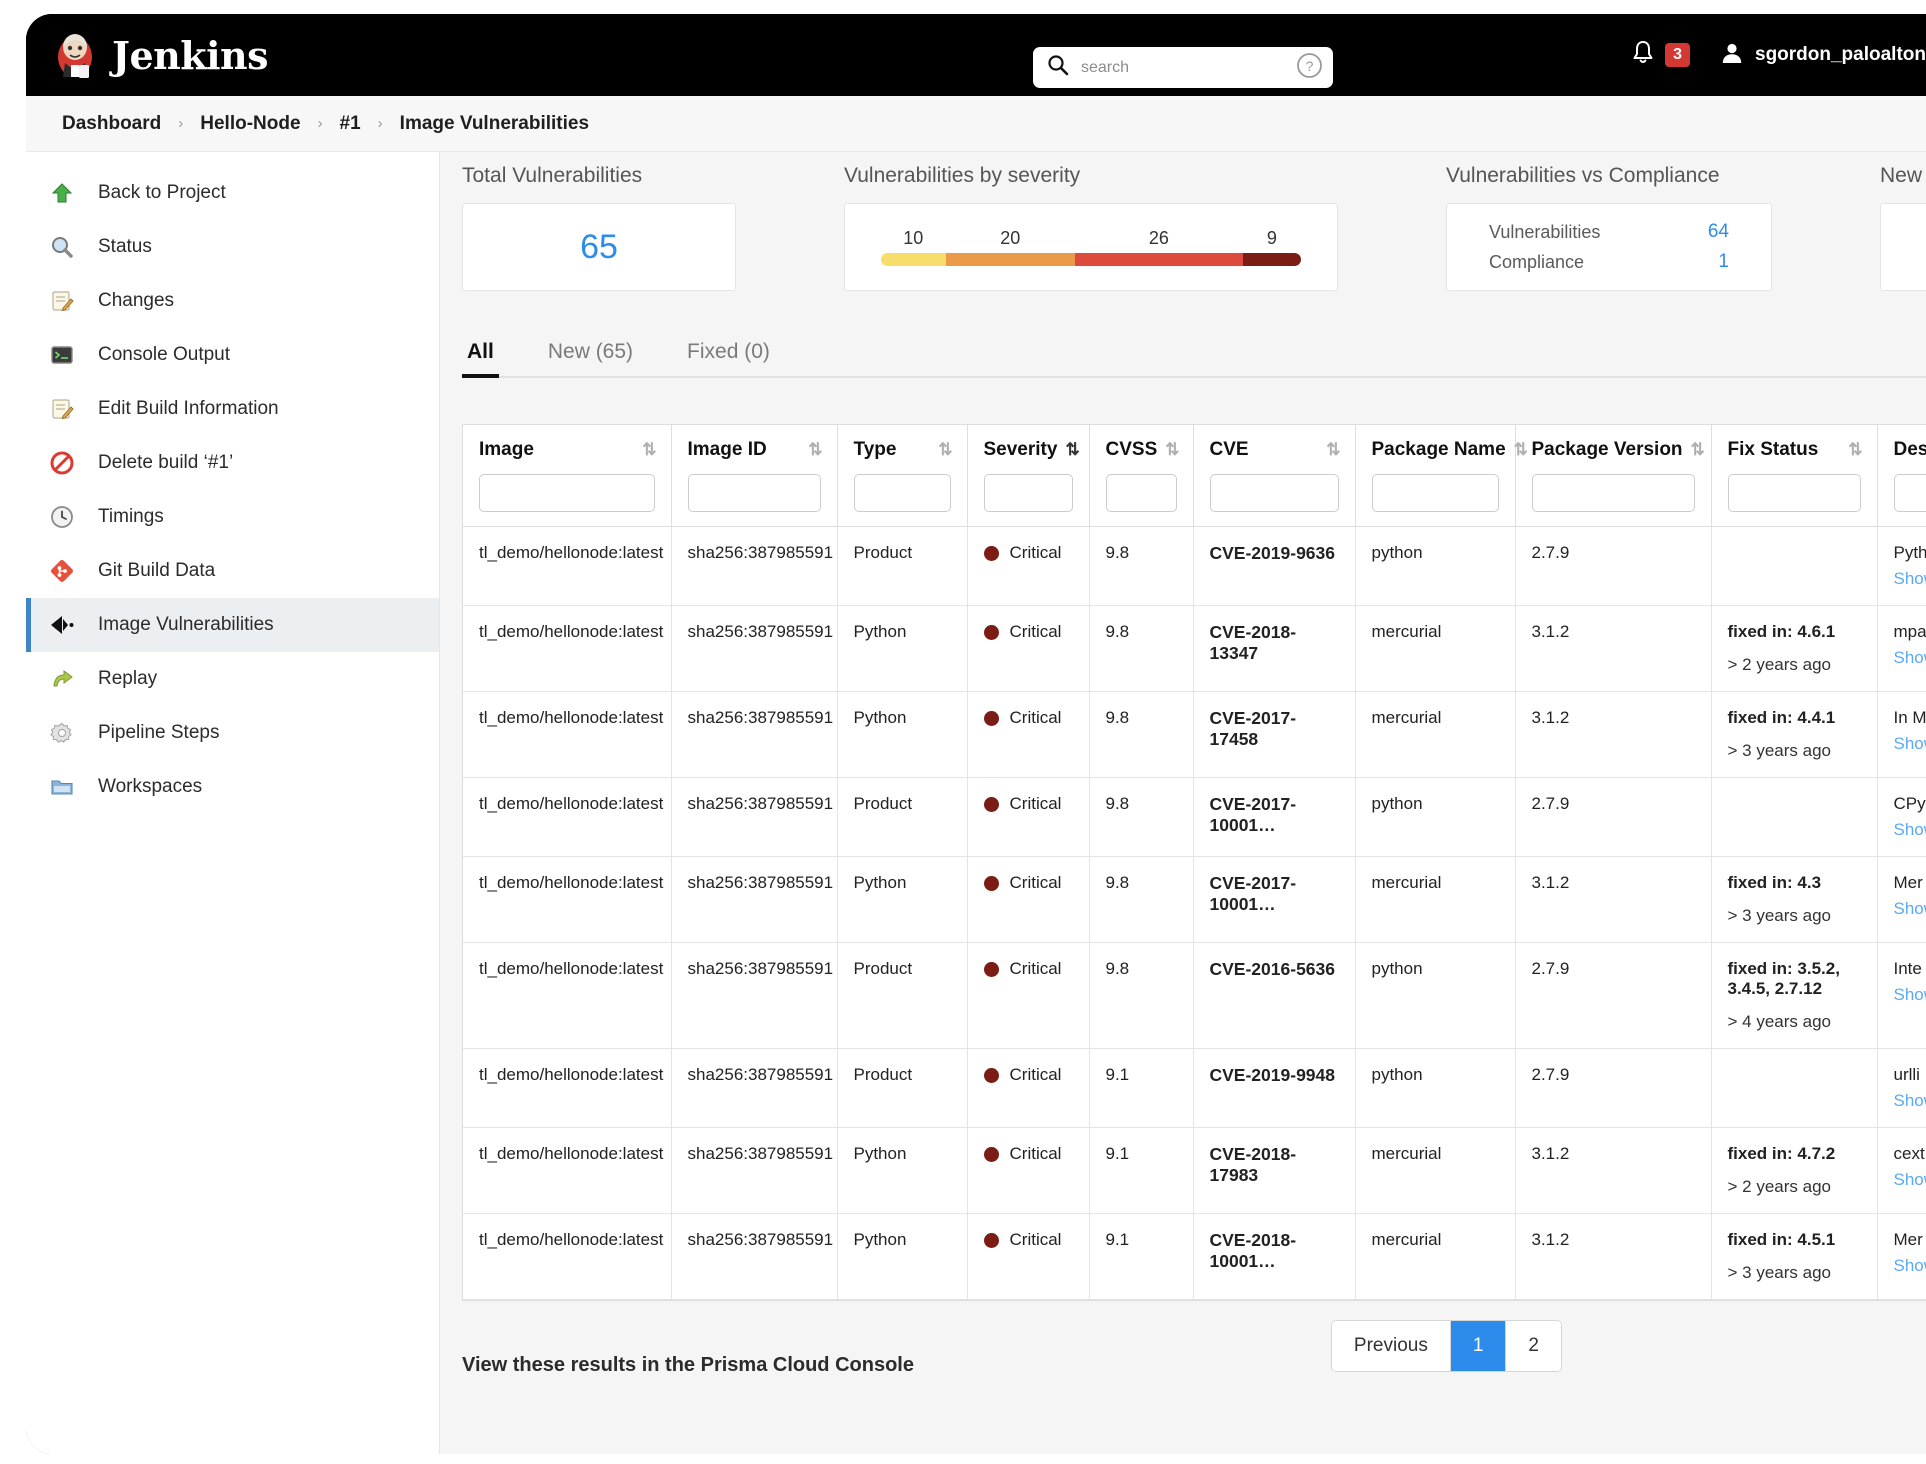 The image size is (1926, 1464). What do you see at coordinates (1010, 259) in the screenshot?
I see `severity-segment-medium` at bounding box center [1010, 259].